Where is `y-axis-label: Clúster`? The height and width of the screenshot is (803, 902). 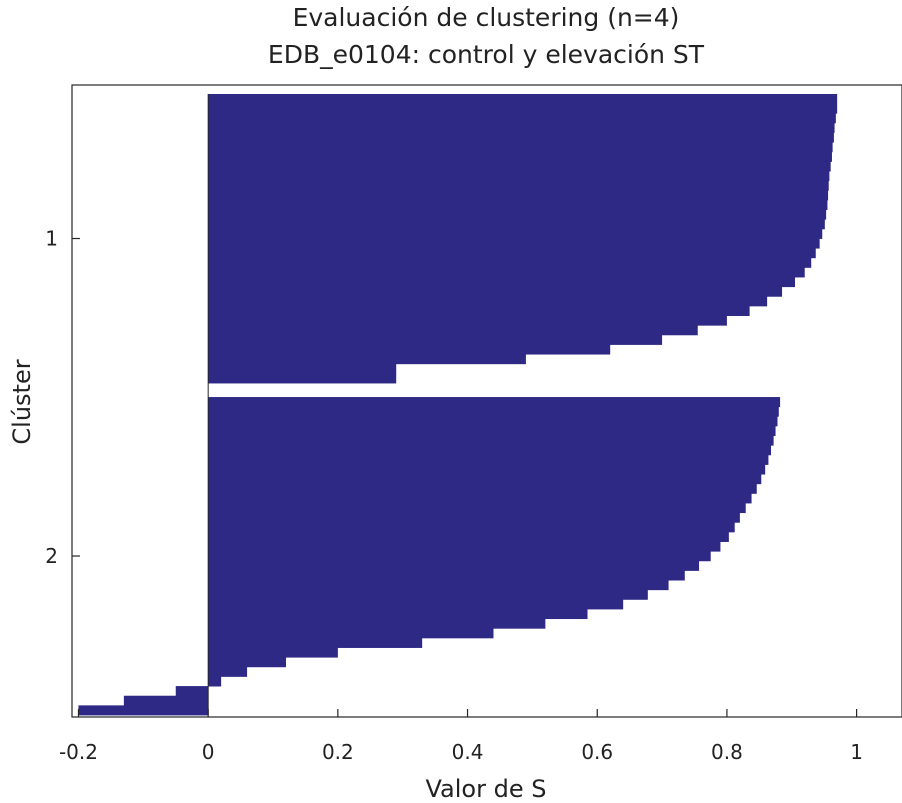
y-axis-label: Clúster is located at coordinates (22, 401).